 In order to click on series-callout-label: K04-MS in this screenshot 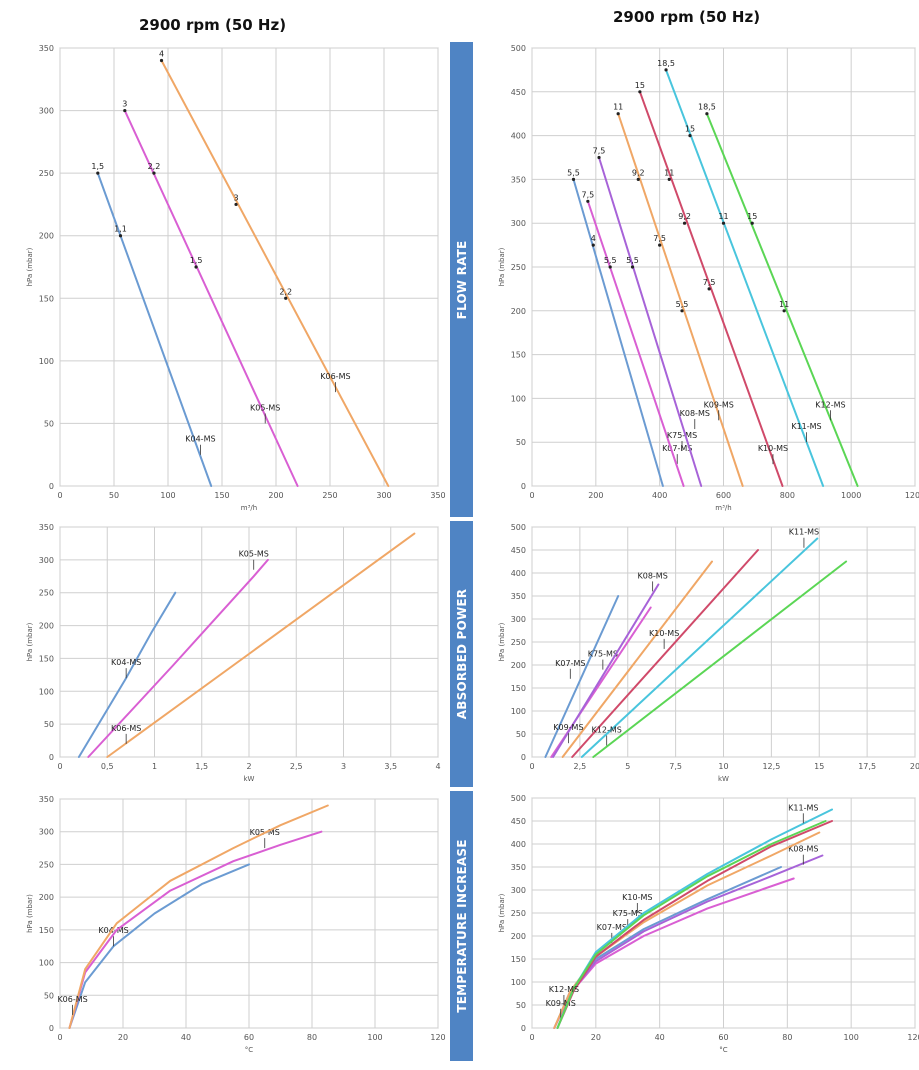, I will do `click(126, 662)`.